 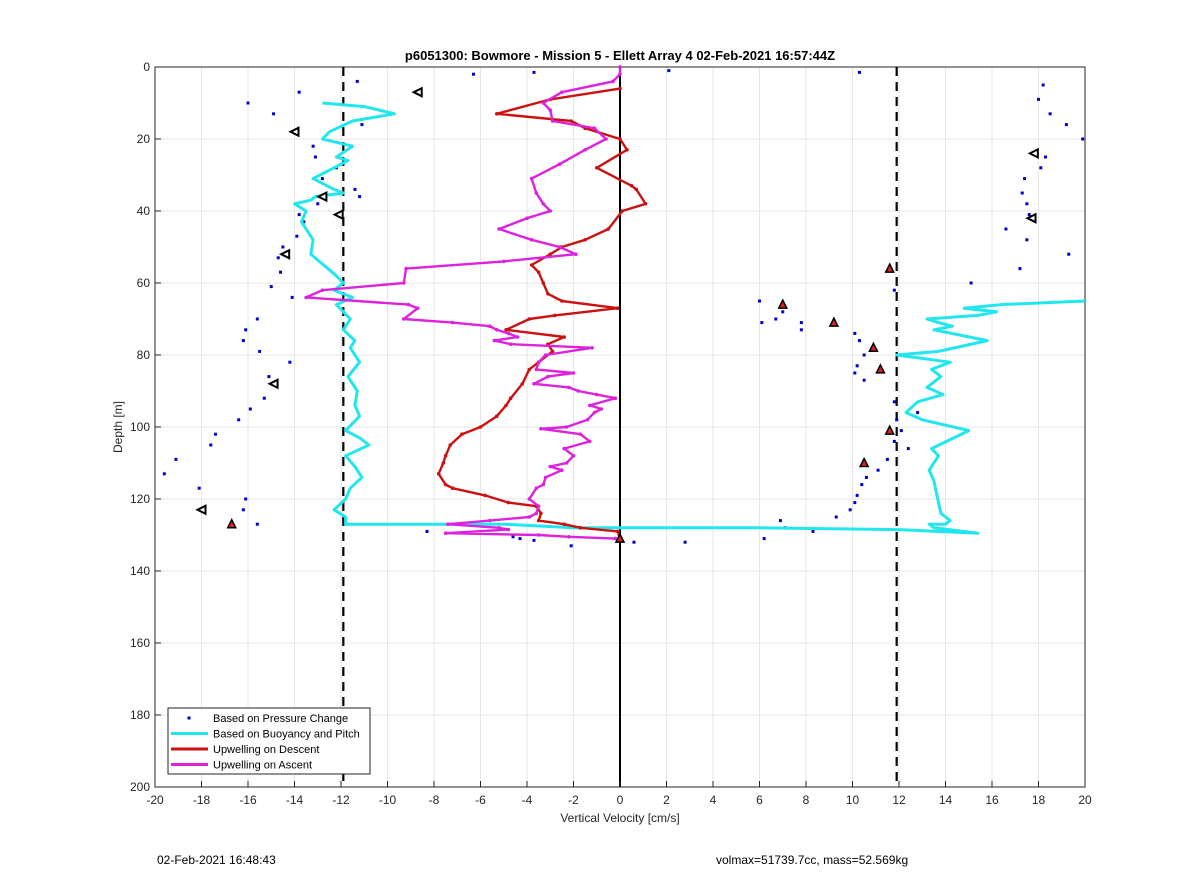 I want to click on x-tick-label: 12, so click(x=899, y=800).